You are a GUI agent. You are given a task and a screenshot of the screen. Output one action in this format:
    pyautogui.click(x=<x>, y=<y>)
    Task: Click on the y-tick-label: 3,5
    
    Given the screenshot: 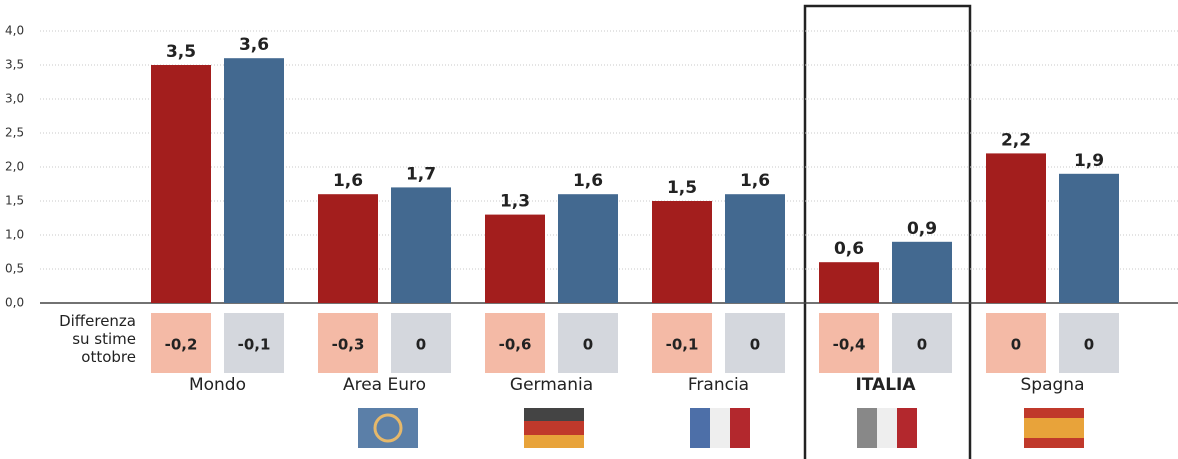 What is the action you would take?
    pyautogui.click(x=14, y=65)
    